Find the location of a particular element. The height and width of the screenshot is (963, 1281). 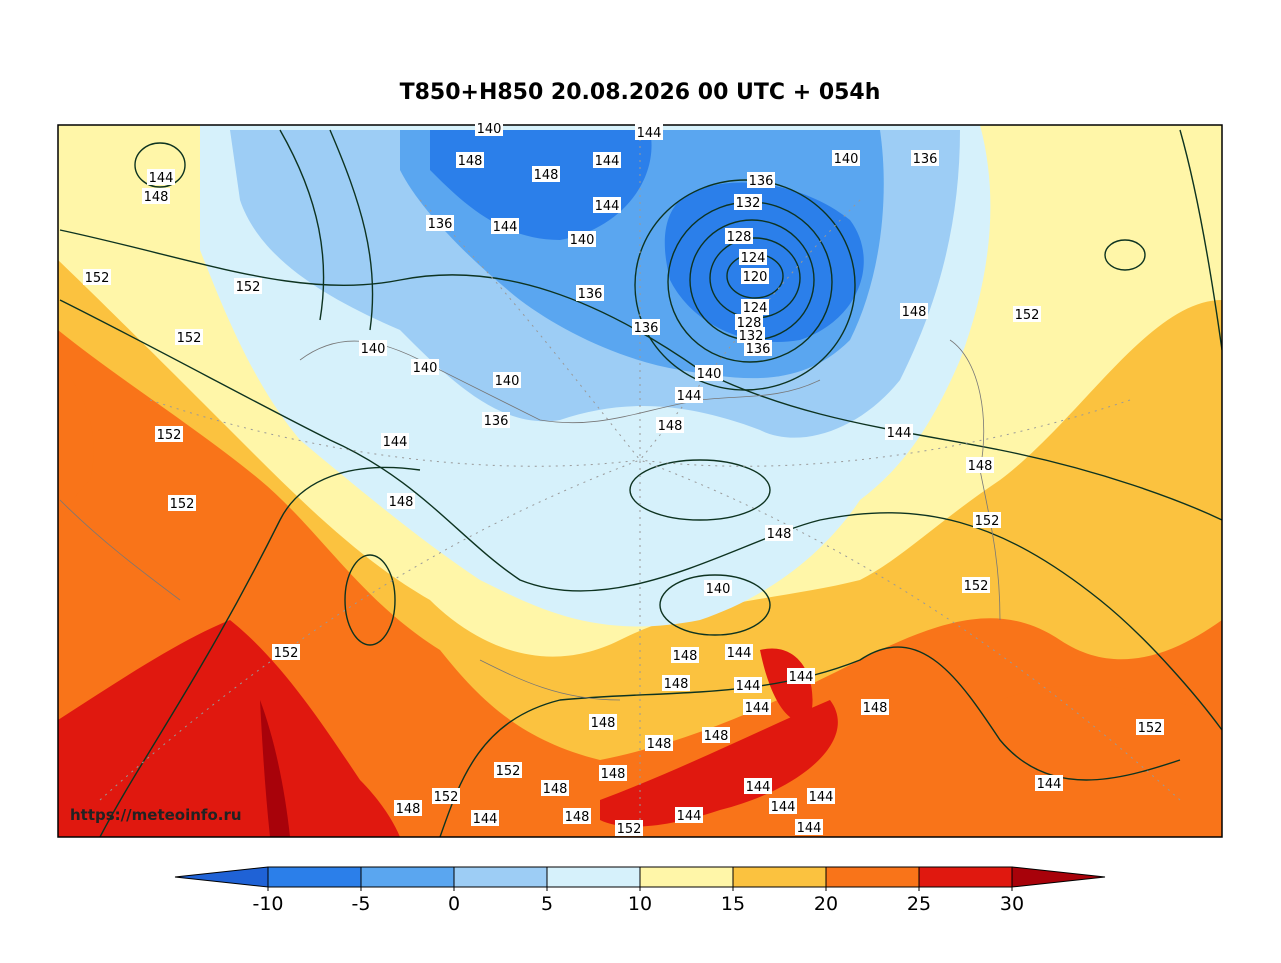

colorbar-tick-label: 25 is located at coordinates (919, 904).